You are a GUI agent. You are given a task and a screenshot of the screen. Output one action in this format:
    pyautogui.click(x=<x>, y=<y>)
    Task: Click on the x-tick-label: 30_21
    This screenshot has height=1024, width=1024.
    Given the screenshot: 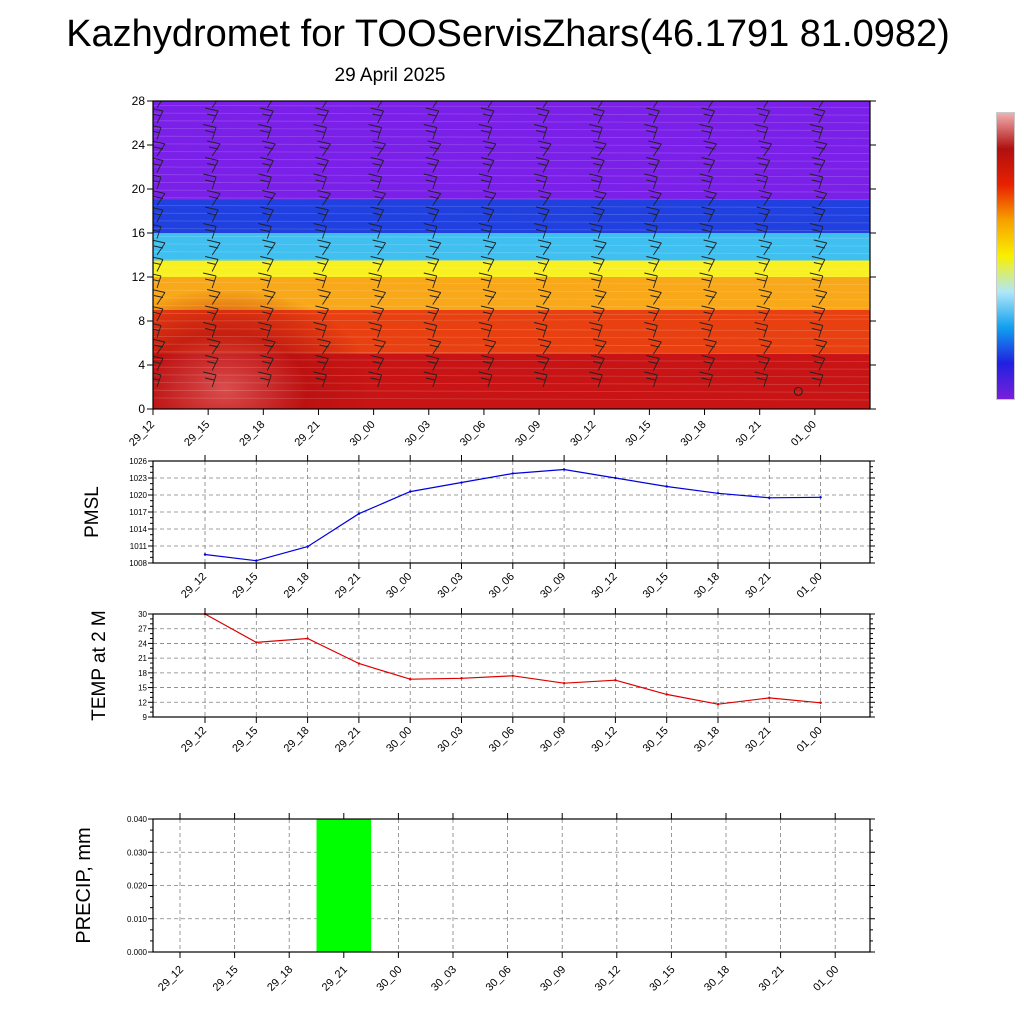 What is the action you would take?
    pyautogui.click(x=758, y=586)
    